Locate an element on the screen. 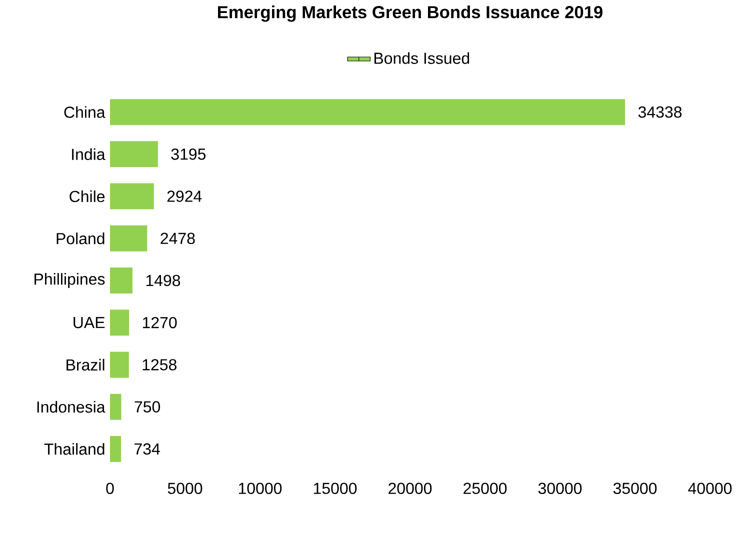 This screenshot has width=748, height=551. x-tick-label: 40000 is located at coordinates (710, 488).